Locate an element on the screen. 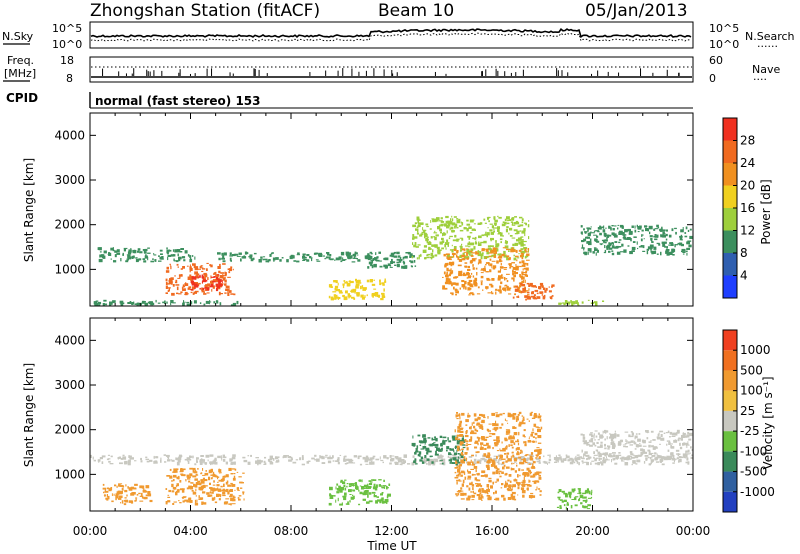 The height and width of the screenshot is (554, 800). freq-label-line2: [MHz] is located at coordinates (20, 73).